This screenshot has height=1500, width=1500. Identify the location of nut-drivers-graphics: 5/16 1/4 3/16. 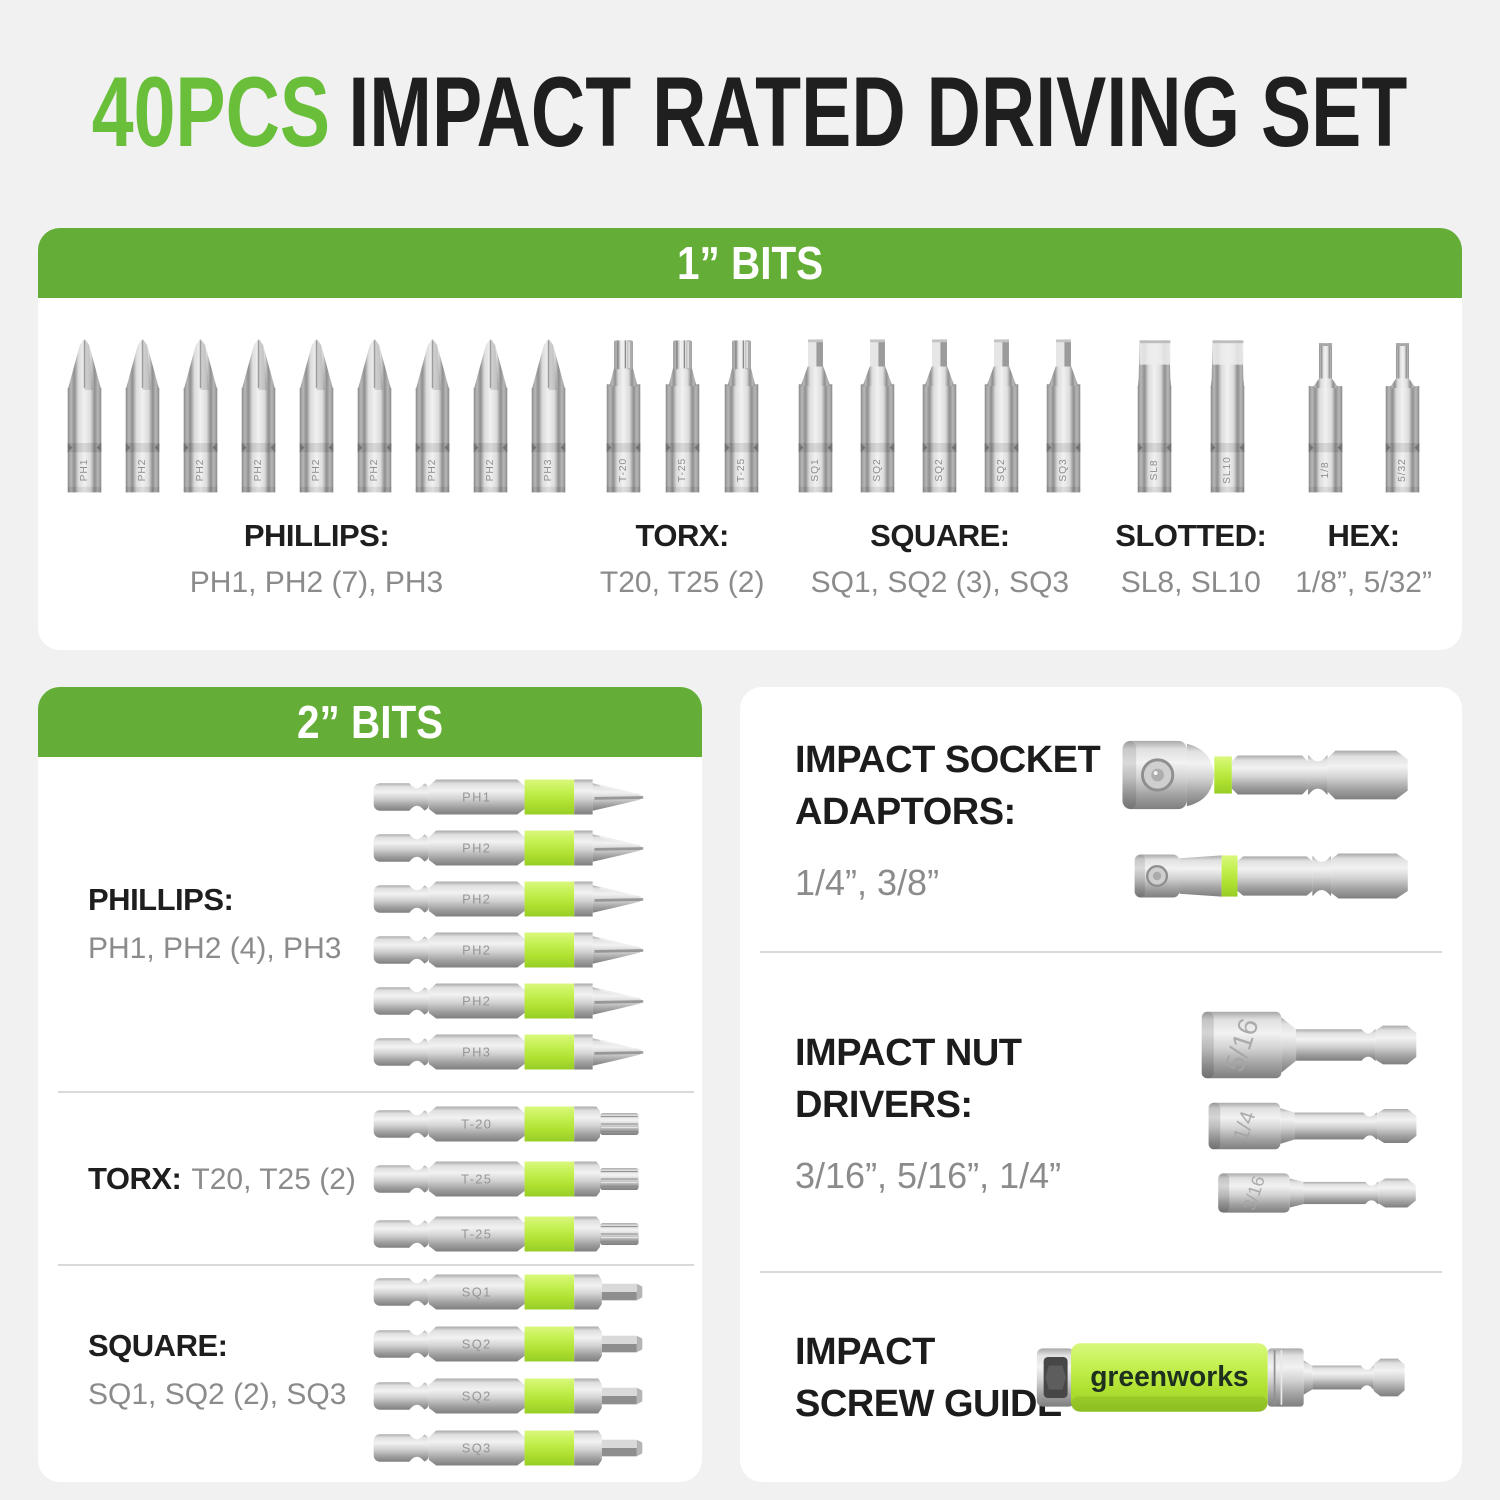
(1276, 1112).